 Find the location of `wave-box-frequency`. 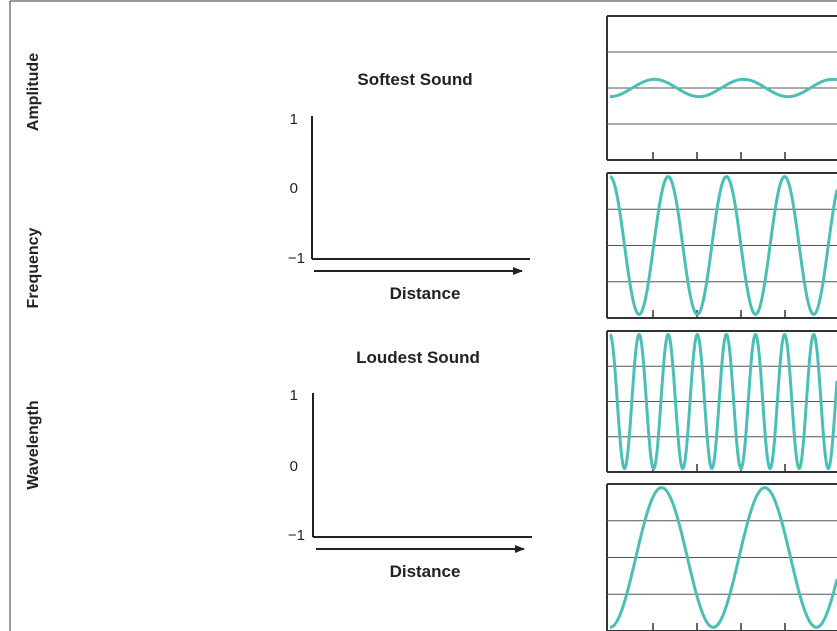

wave-box-frequency is located at coordinates (721, 245).